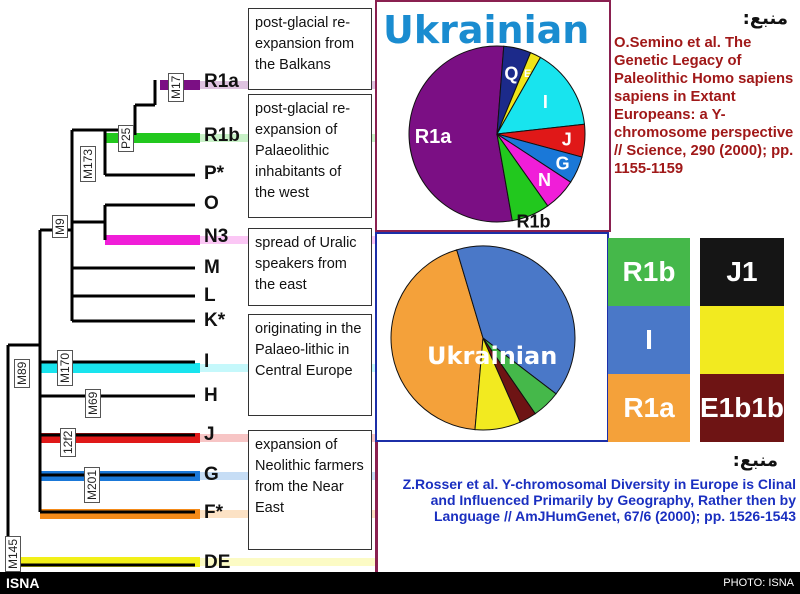 Image resolution: width=800 pixels, height=594 pixels. I want to click on mutation-label-m145: M145, so click(13, 553).